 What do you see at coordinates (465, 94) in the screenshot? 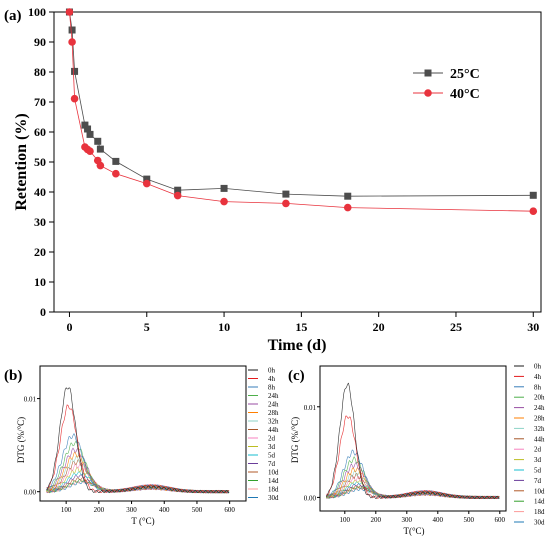
I see `legend-label: 40°C` at bounding box center [465, 94].